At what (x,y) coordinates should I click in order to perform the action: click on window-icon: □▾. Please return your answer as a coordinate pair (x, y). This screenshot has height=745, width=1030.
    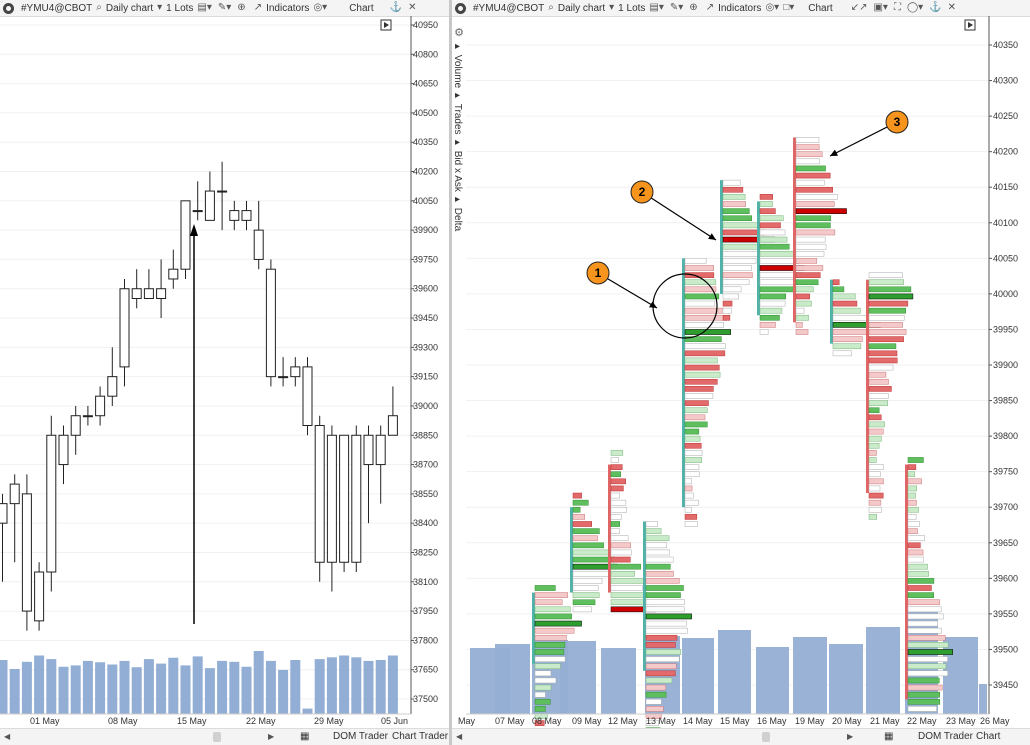
    Looking at the image, I should click on (789, 7).